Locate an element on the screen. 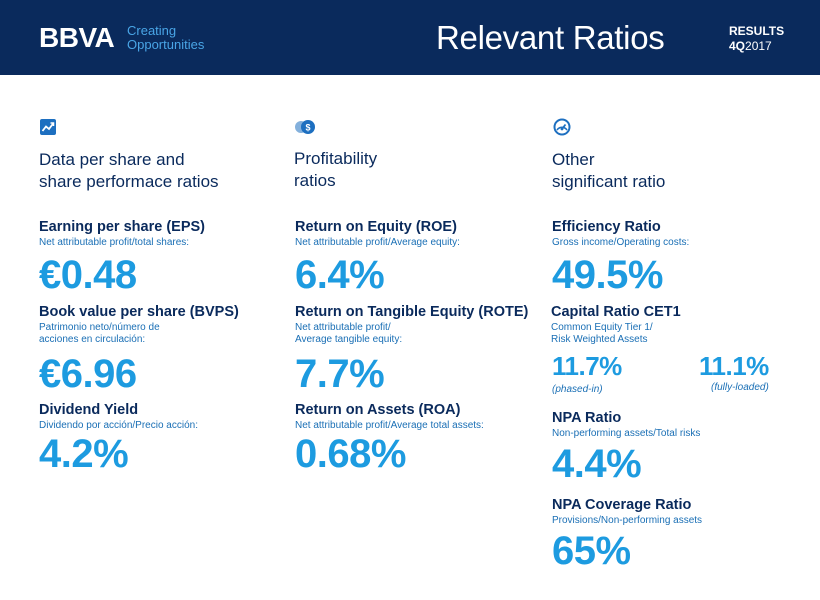 Image resolution: width=820 pixels, height=600 pixels. metric-description: Net attributable profit/Average equity: is located at coordinates (377, 242).